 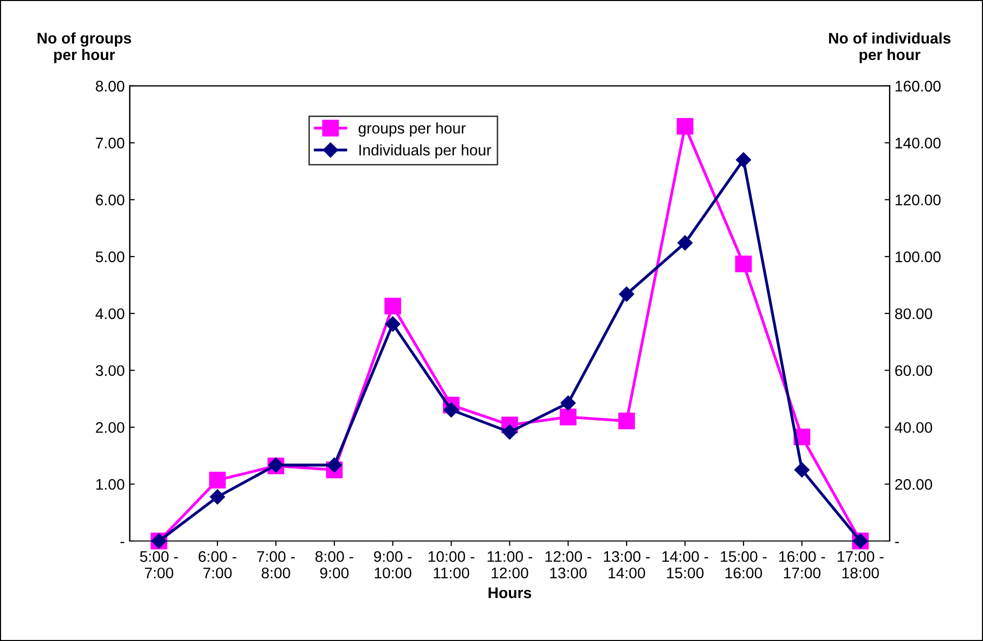 What do you see at coordinates (897, 543) in the screenshot?
I see `y2-tick-label: -` at bounding box center [897, 543].